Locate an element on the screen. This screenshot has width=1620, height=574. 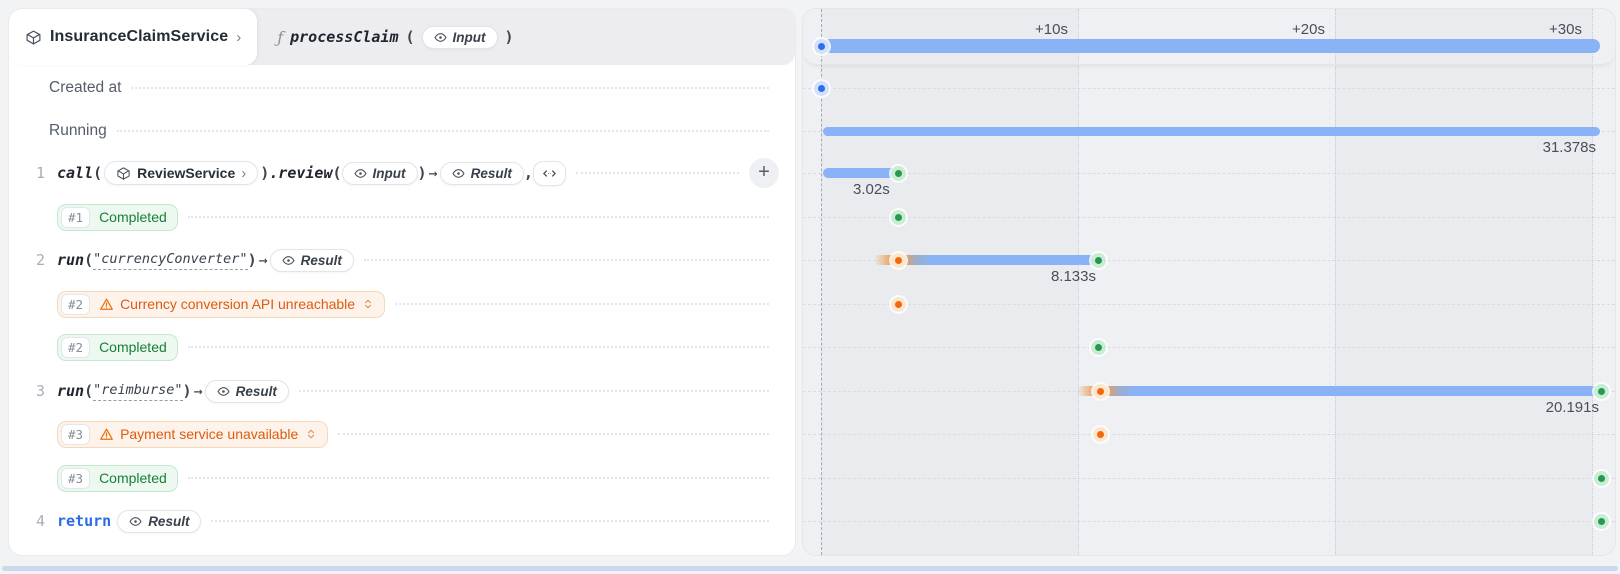
row-attempt-2-error: #2 Currency conversion API unreachable is located at coordinates (402, 304).